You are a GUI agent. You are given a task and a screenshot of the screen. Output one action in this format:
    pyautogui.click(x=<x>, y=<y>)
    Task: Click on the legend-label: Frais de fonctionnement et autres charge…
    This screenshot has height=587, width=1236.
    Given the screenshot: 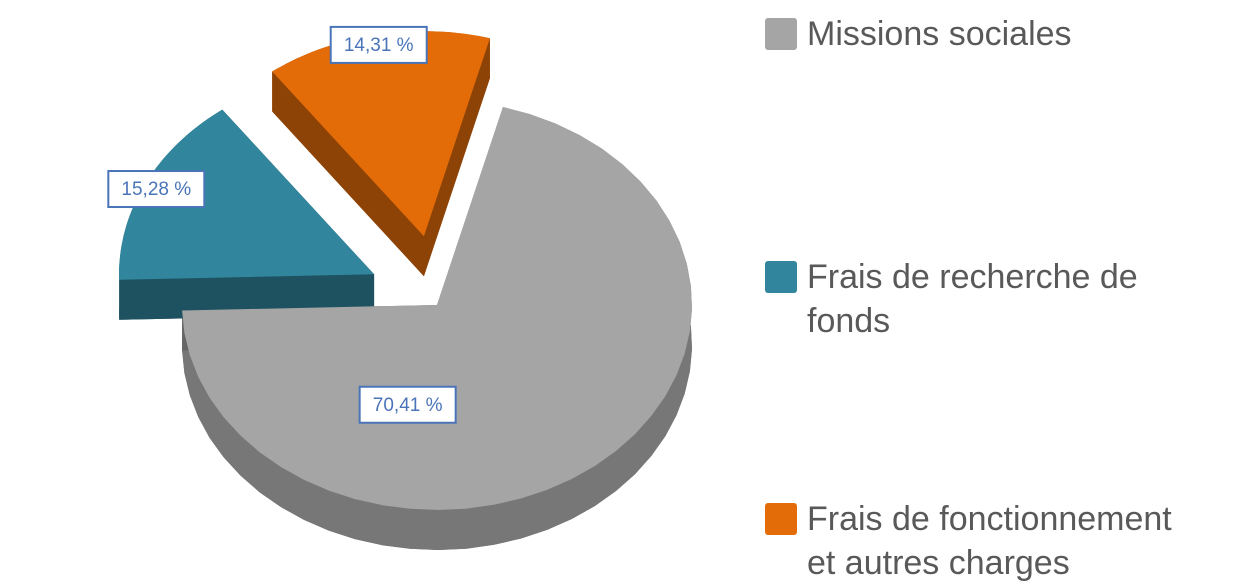 What is the action you would take?
    pyautogui.click(x=989, y=541)
    